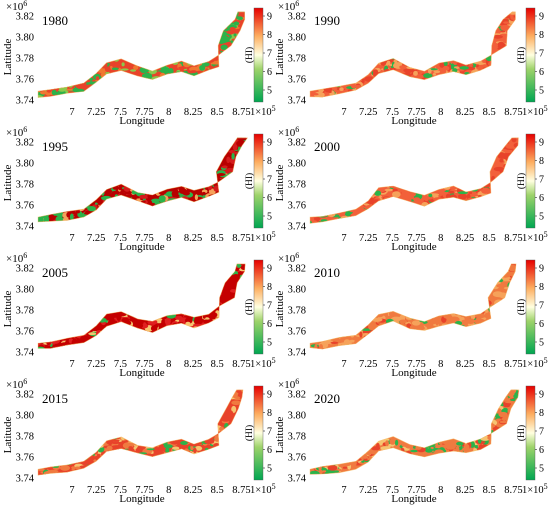  I want to click on x-tick-label: 7.5, so click(392, 238).